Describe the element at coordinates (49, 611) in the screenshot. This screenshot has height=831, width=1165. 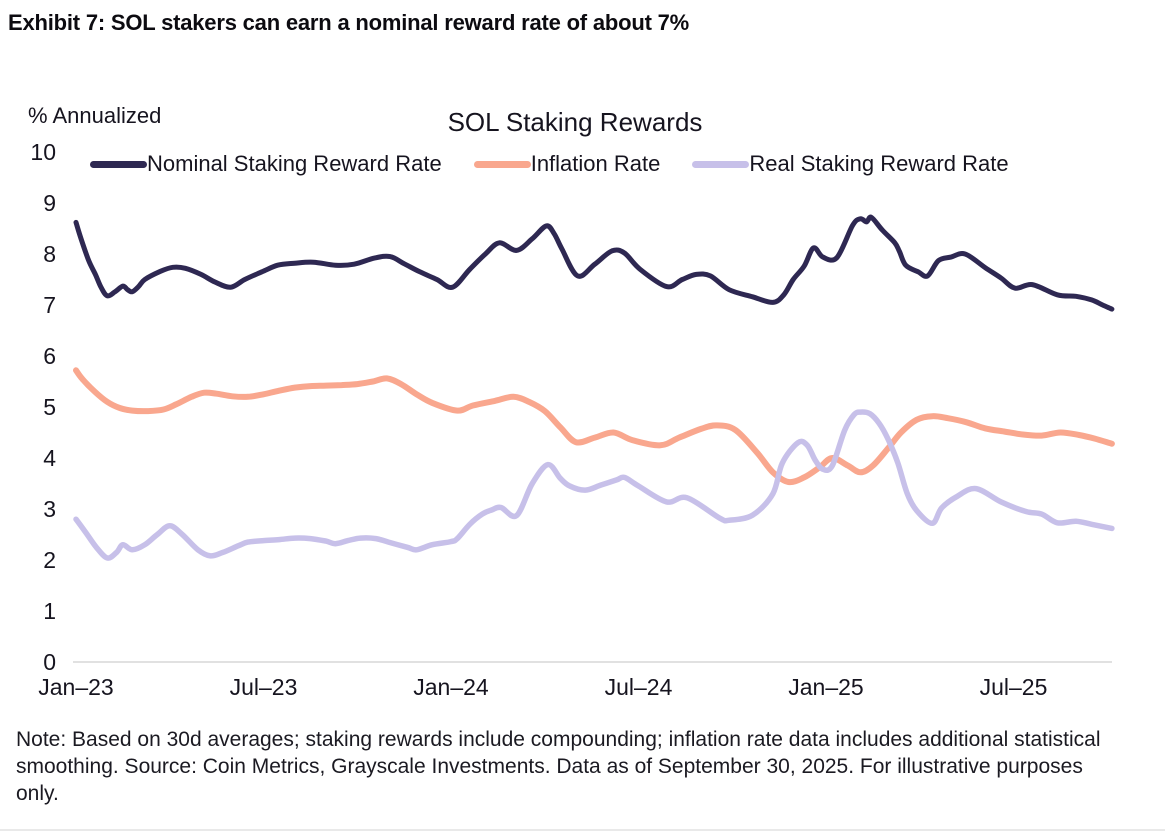
I see `y-tick-label: 1` at that location.